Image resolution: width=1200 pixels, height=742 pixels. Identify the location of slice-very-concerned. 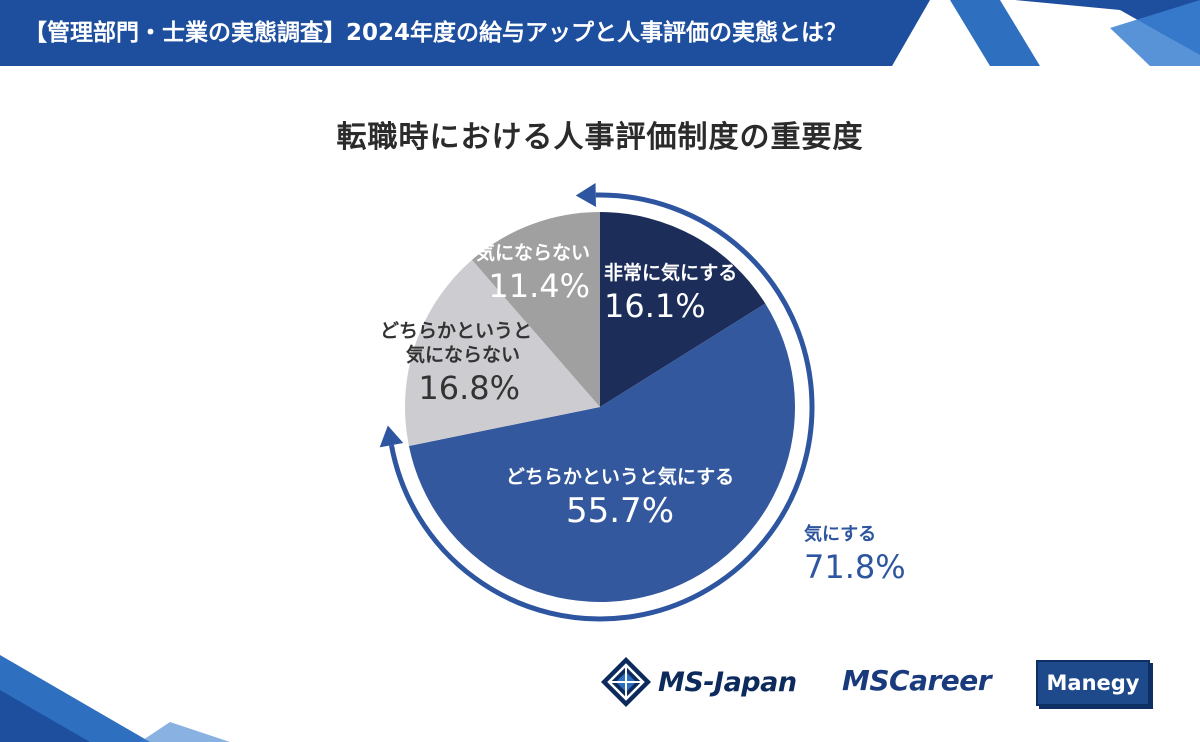
(683, 309).